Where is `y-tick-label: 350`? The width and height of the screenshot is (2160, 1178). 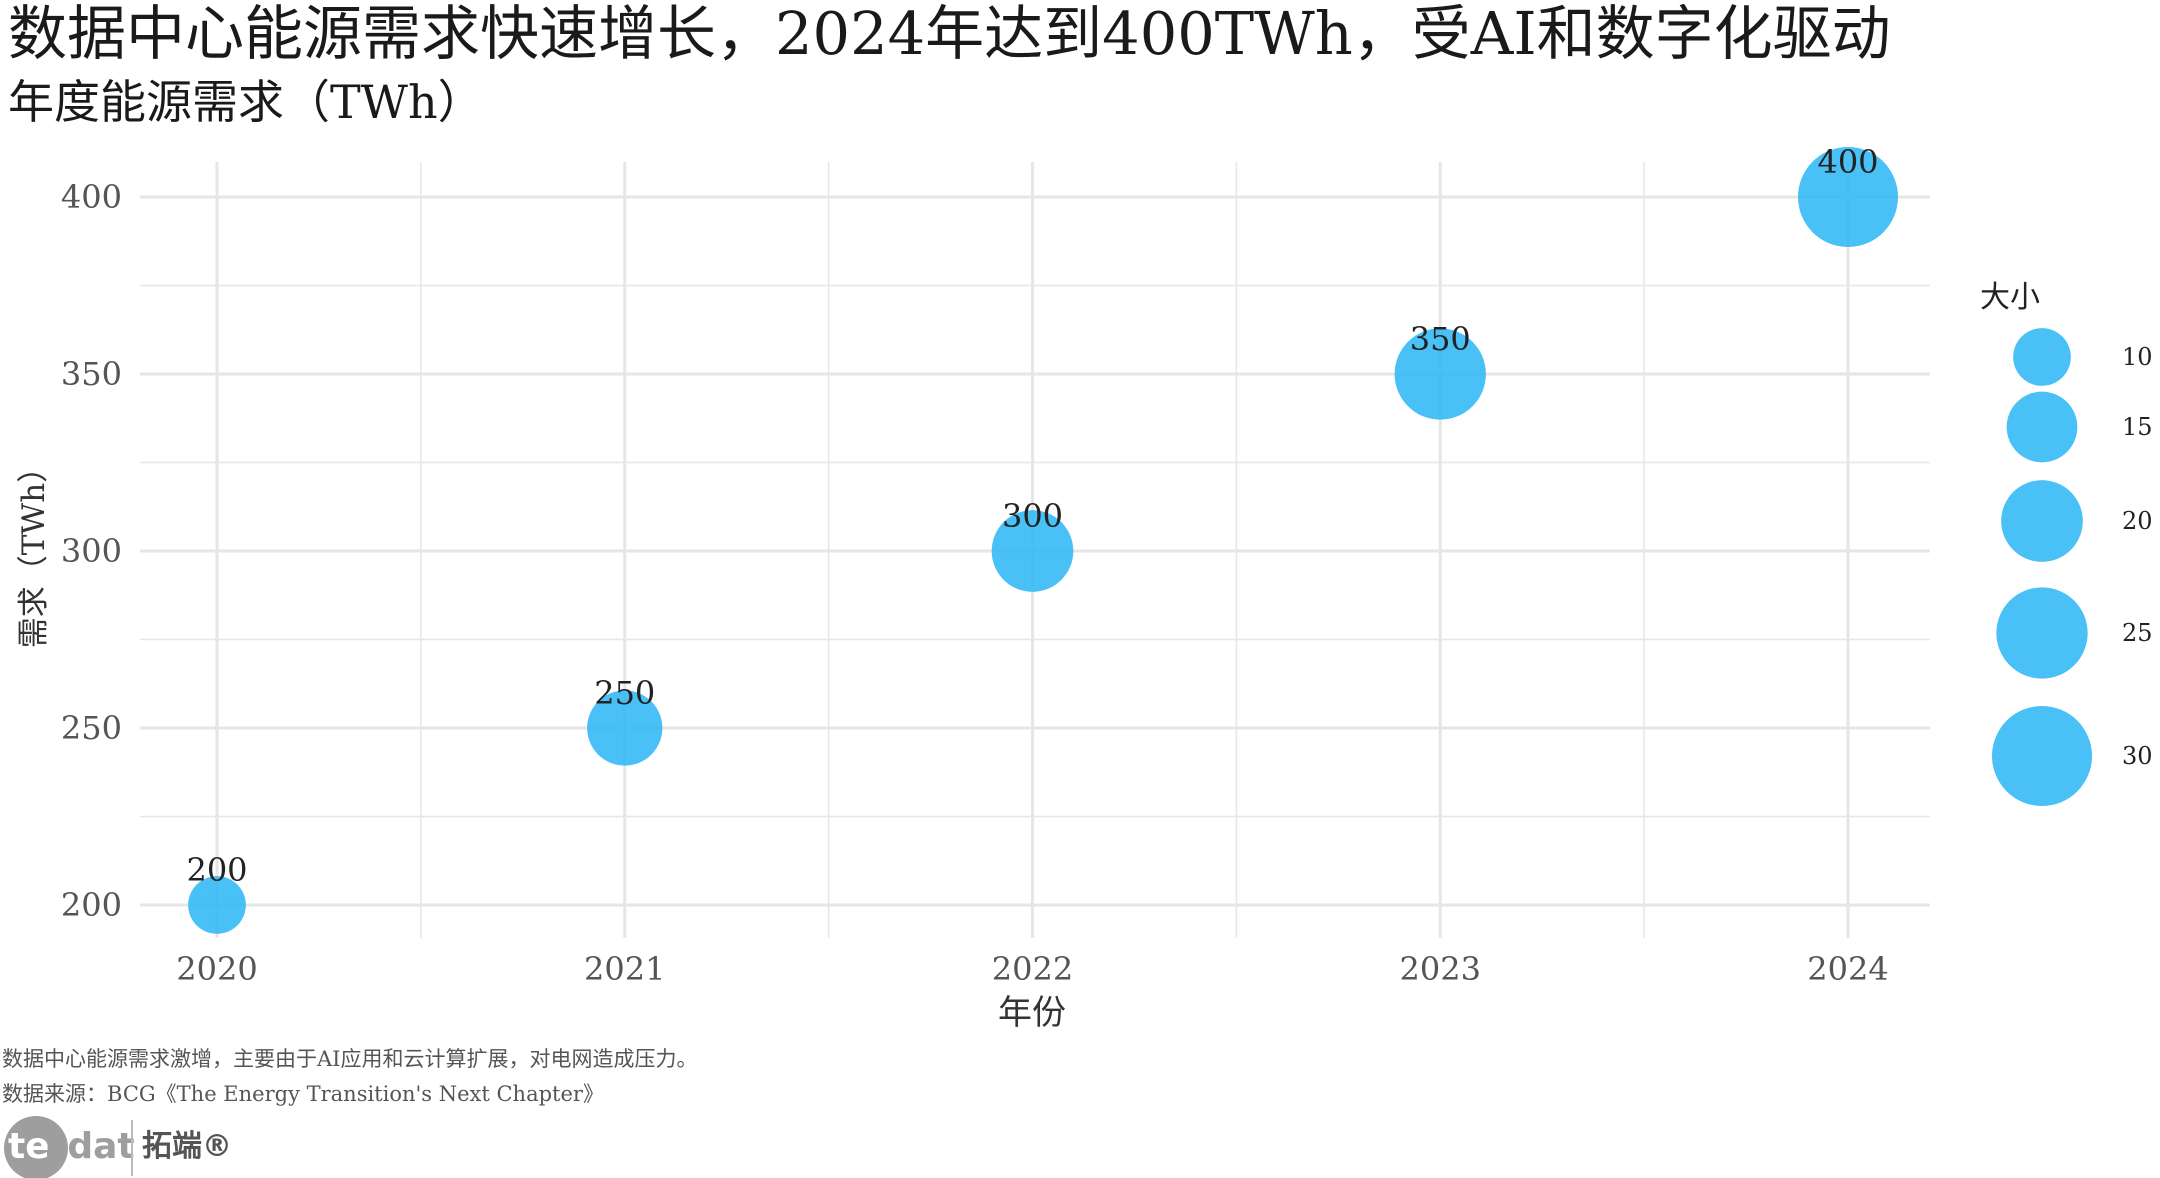 y-tick-label: 350 is located at coordinates (91, 374).